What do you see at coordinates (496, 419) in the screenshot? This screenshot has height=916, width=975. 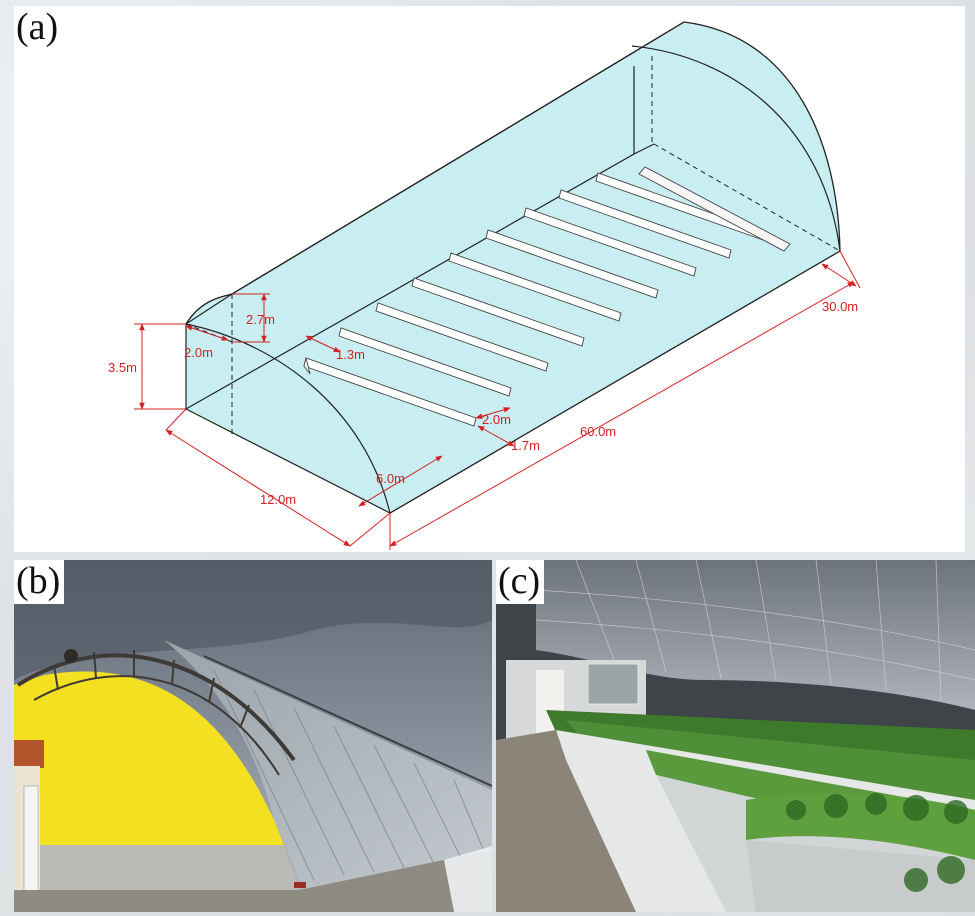 I see `dim-row-width: 2.0m` at bounding box center [496, 419].